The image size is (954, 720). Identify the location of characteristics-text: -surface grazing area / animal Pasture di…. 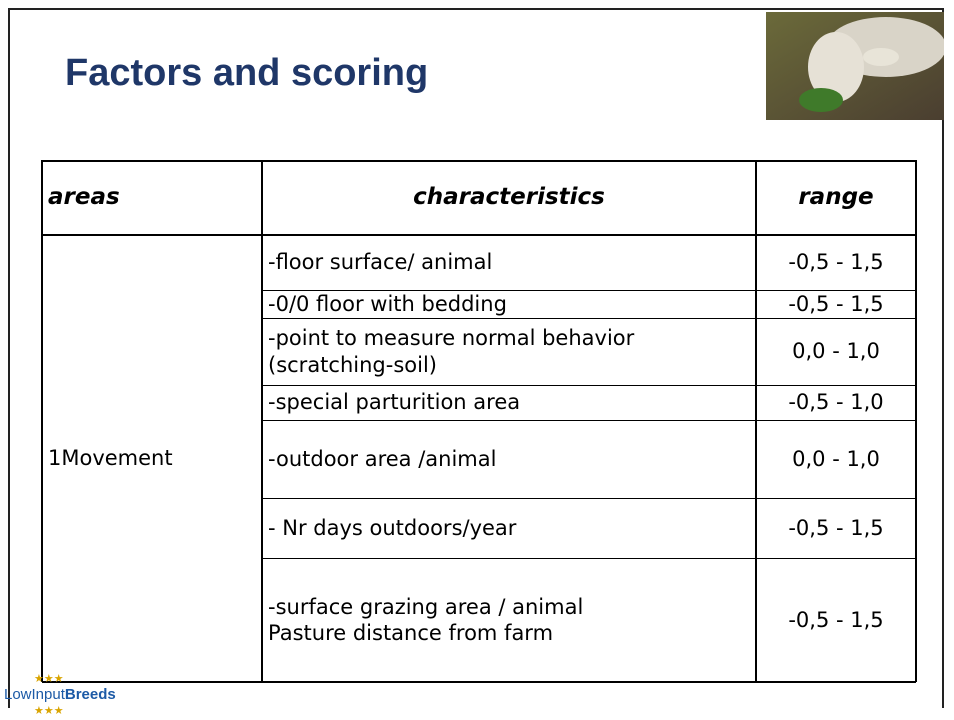
(425, 620).